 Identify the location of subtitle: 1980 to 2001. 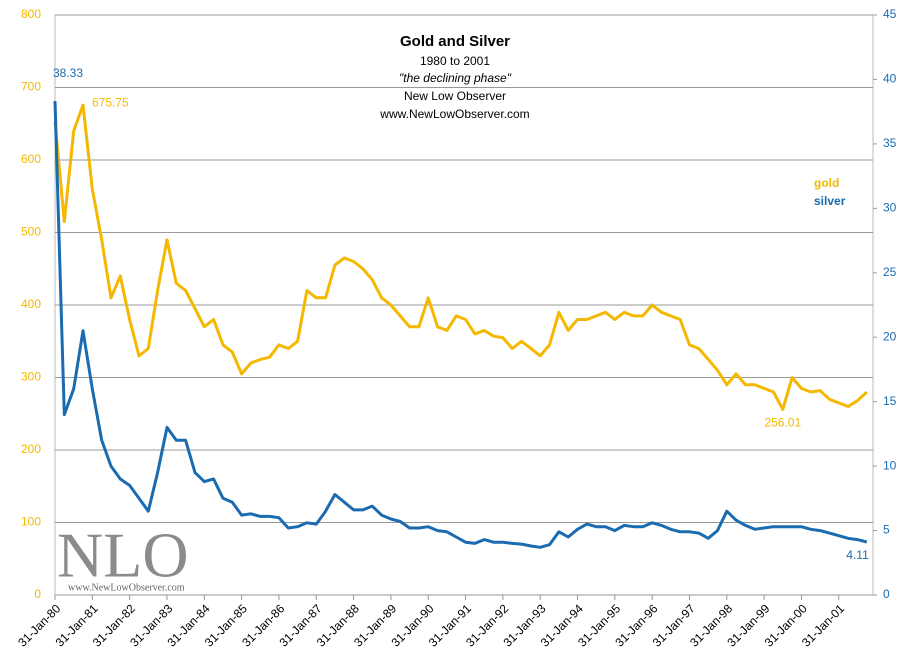
(455, 61).